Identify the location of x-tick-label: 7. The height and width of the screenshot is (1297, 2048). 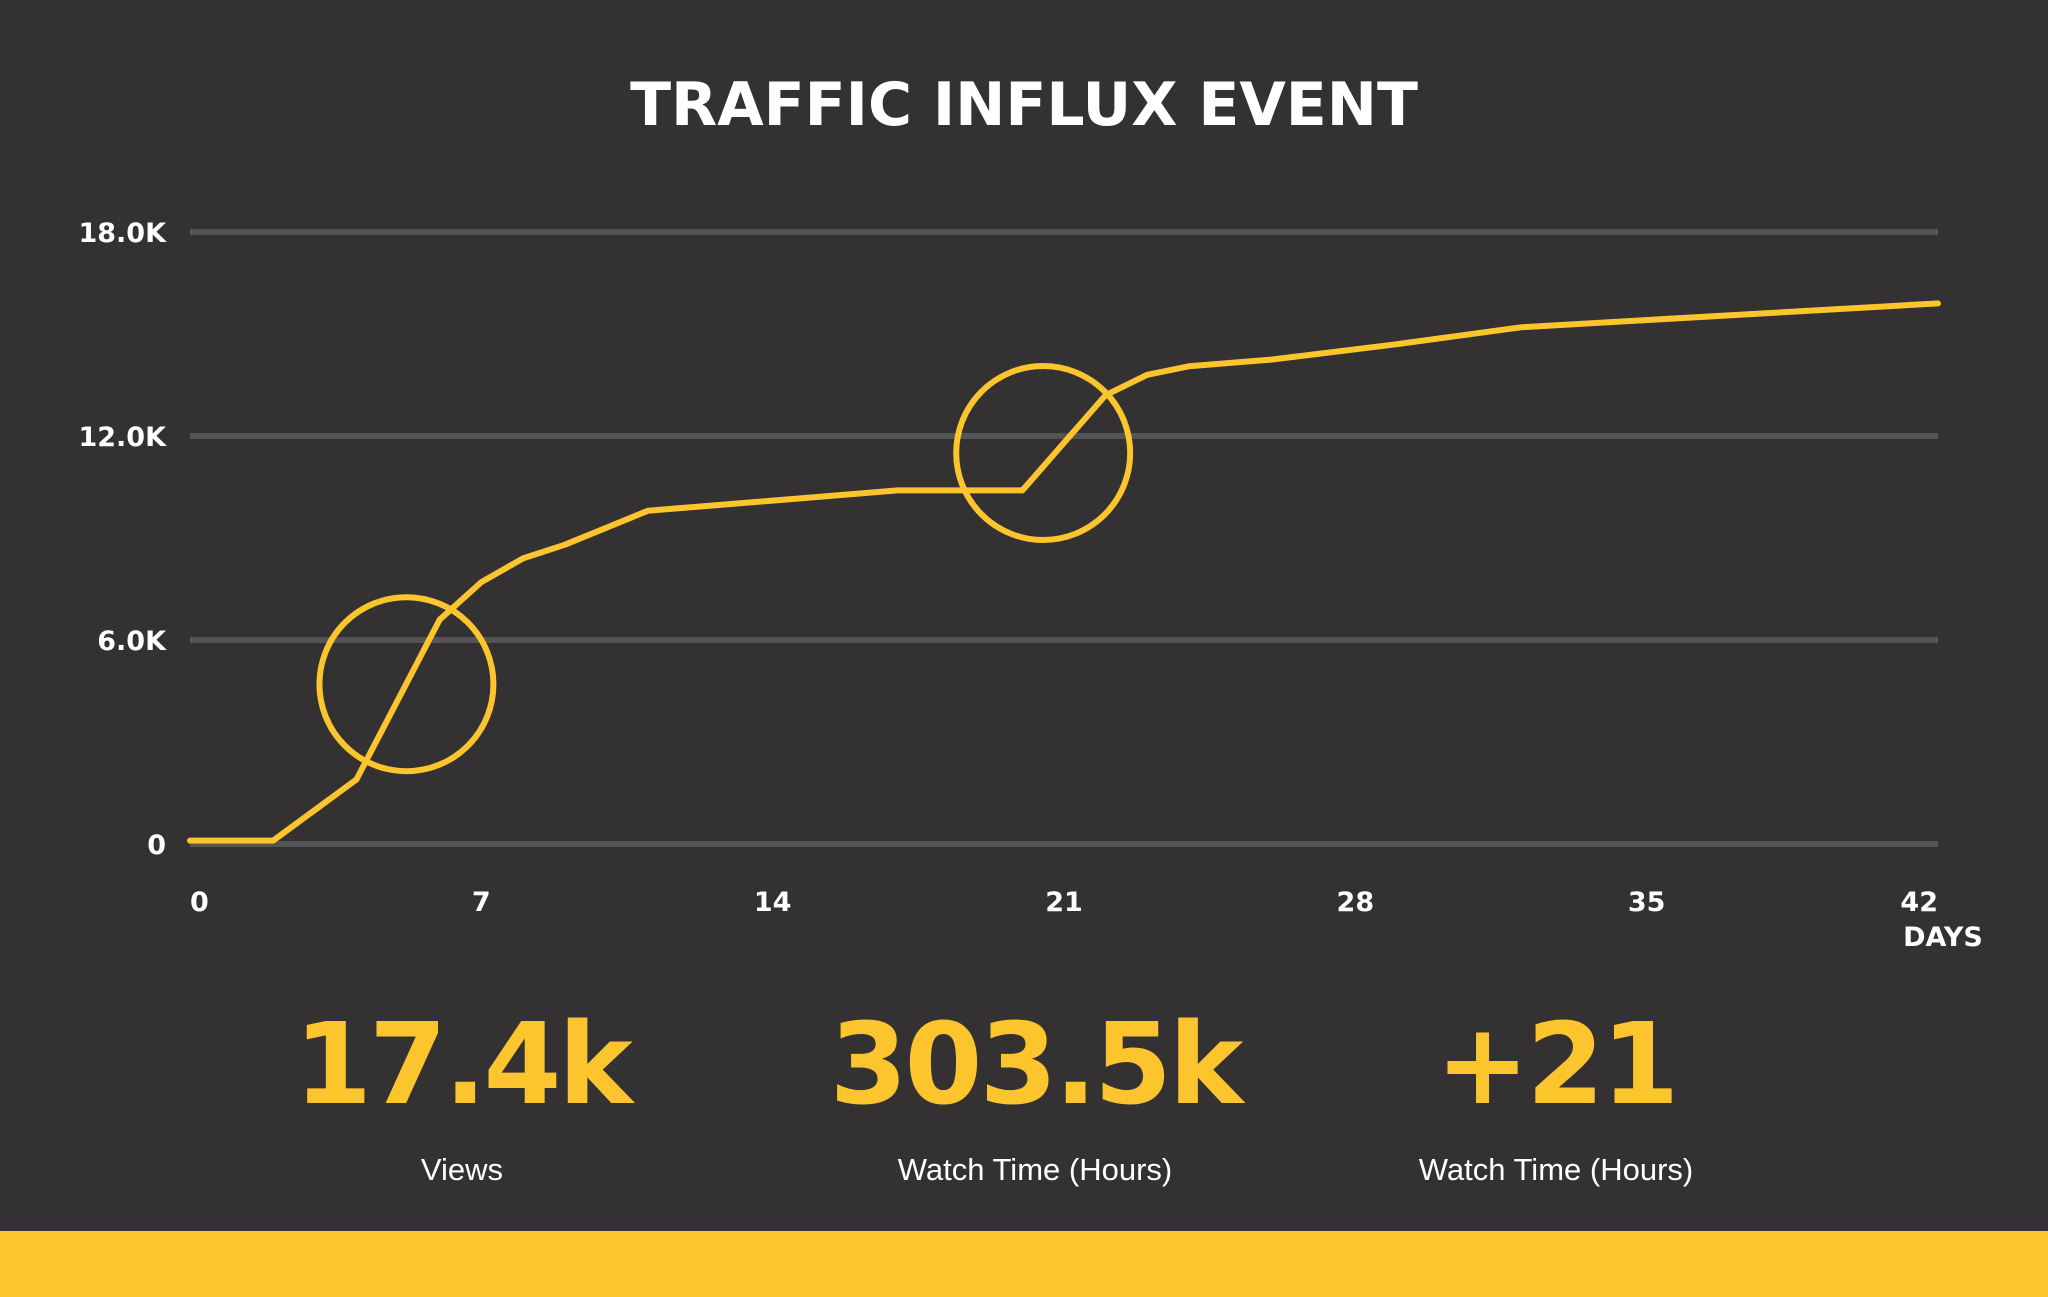
(481, 902).